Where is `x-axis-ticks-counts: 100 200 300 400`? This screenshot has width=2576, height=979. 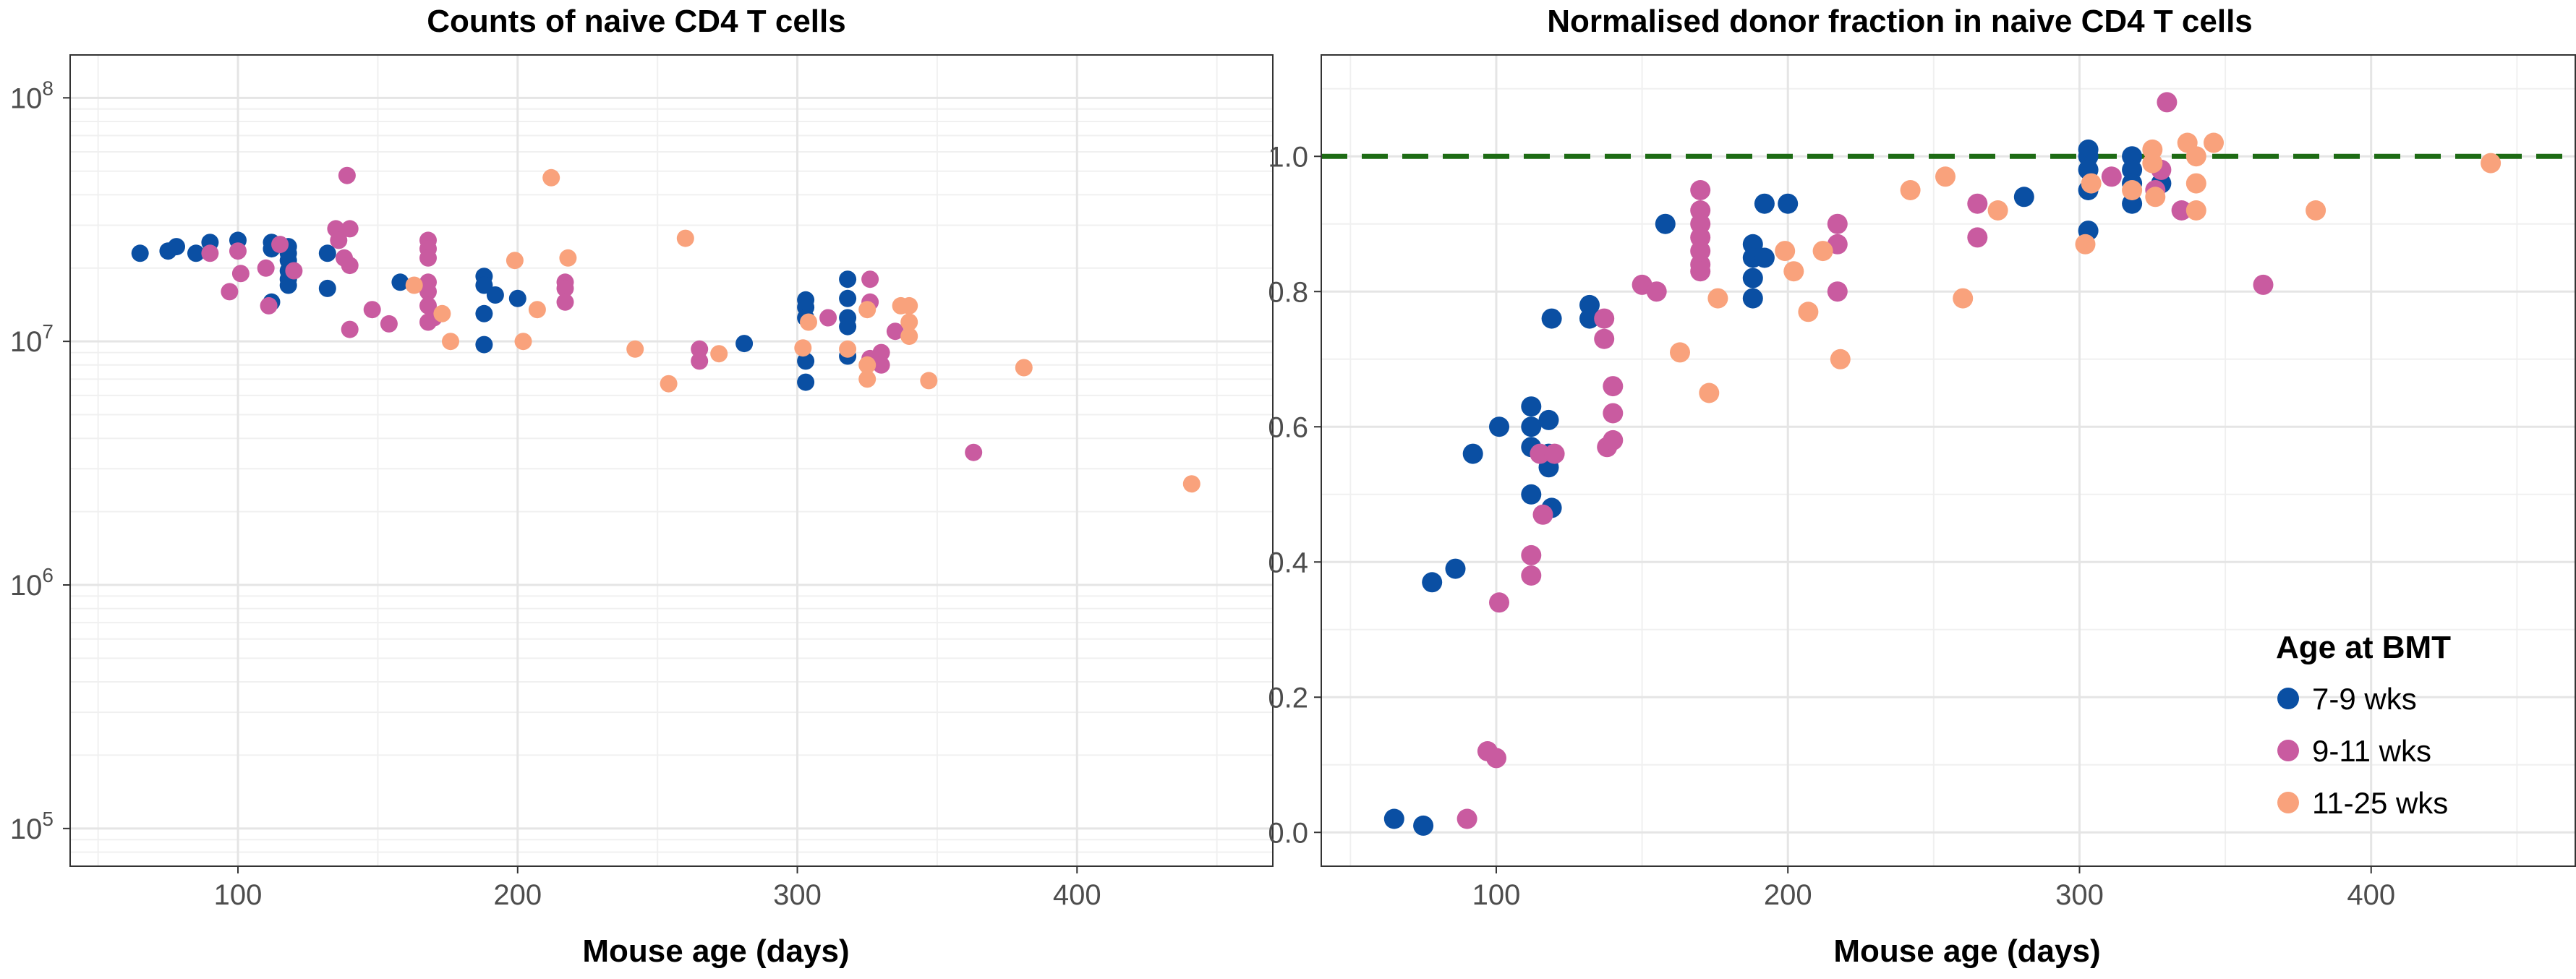
x-axis-ticks-counts: 100 200 300 400 is located at coordinates (657, 888).